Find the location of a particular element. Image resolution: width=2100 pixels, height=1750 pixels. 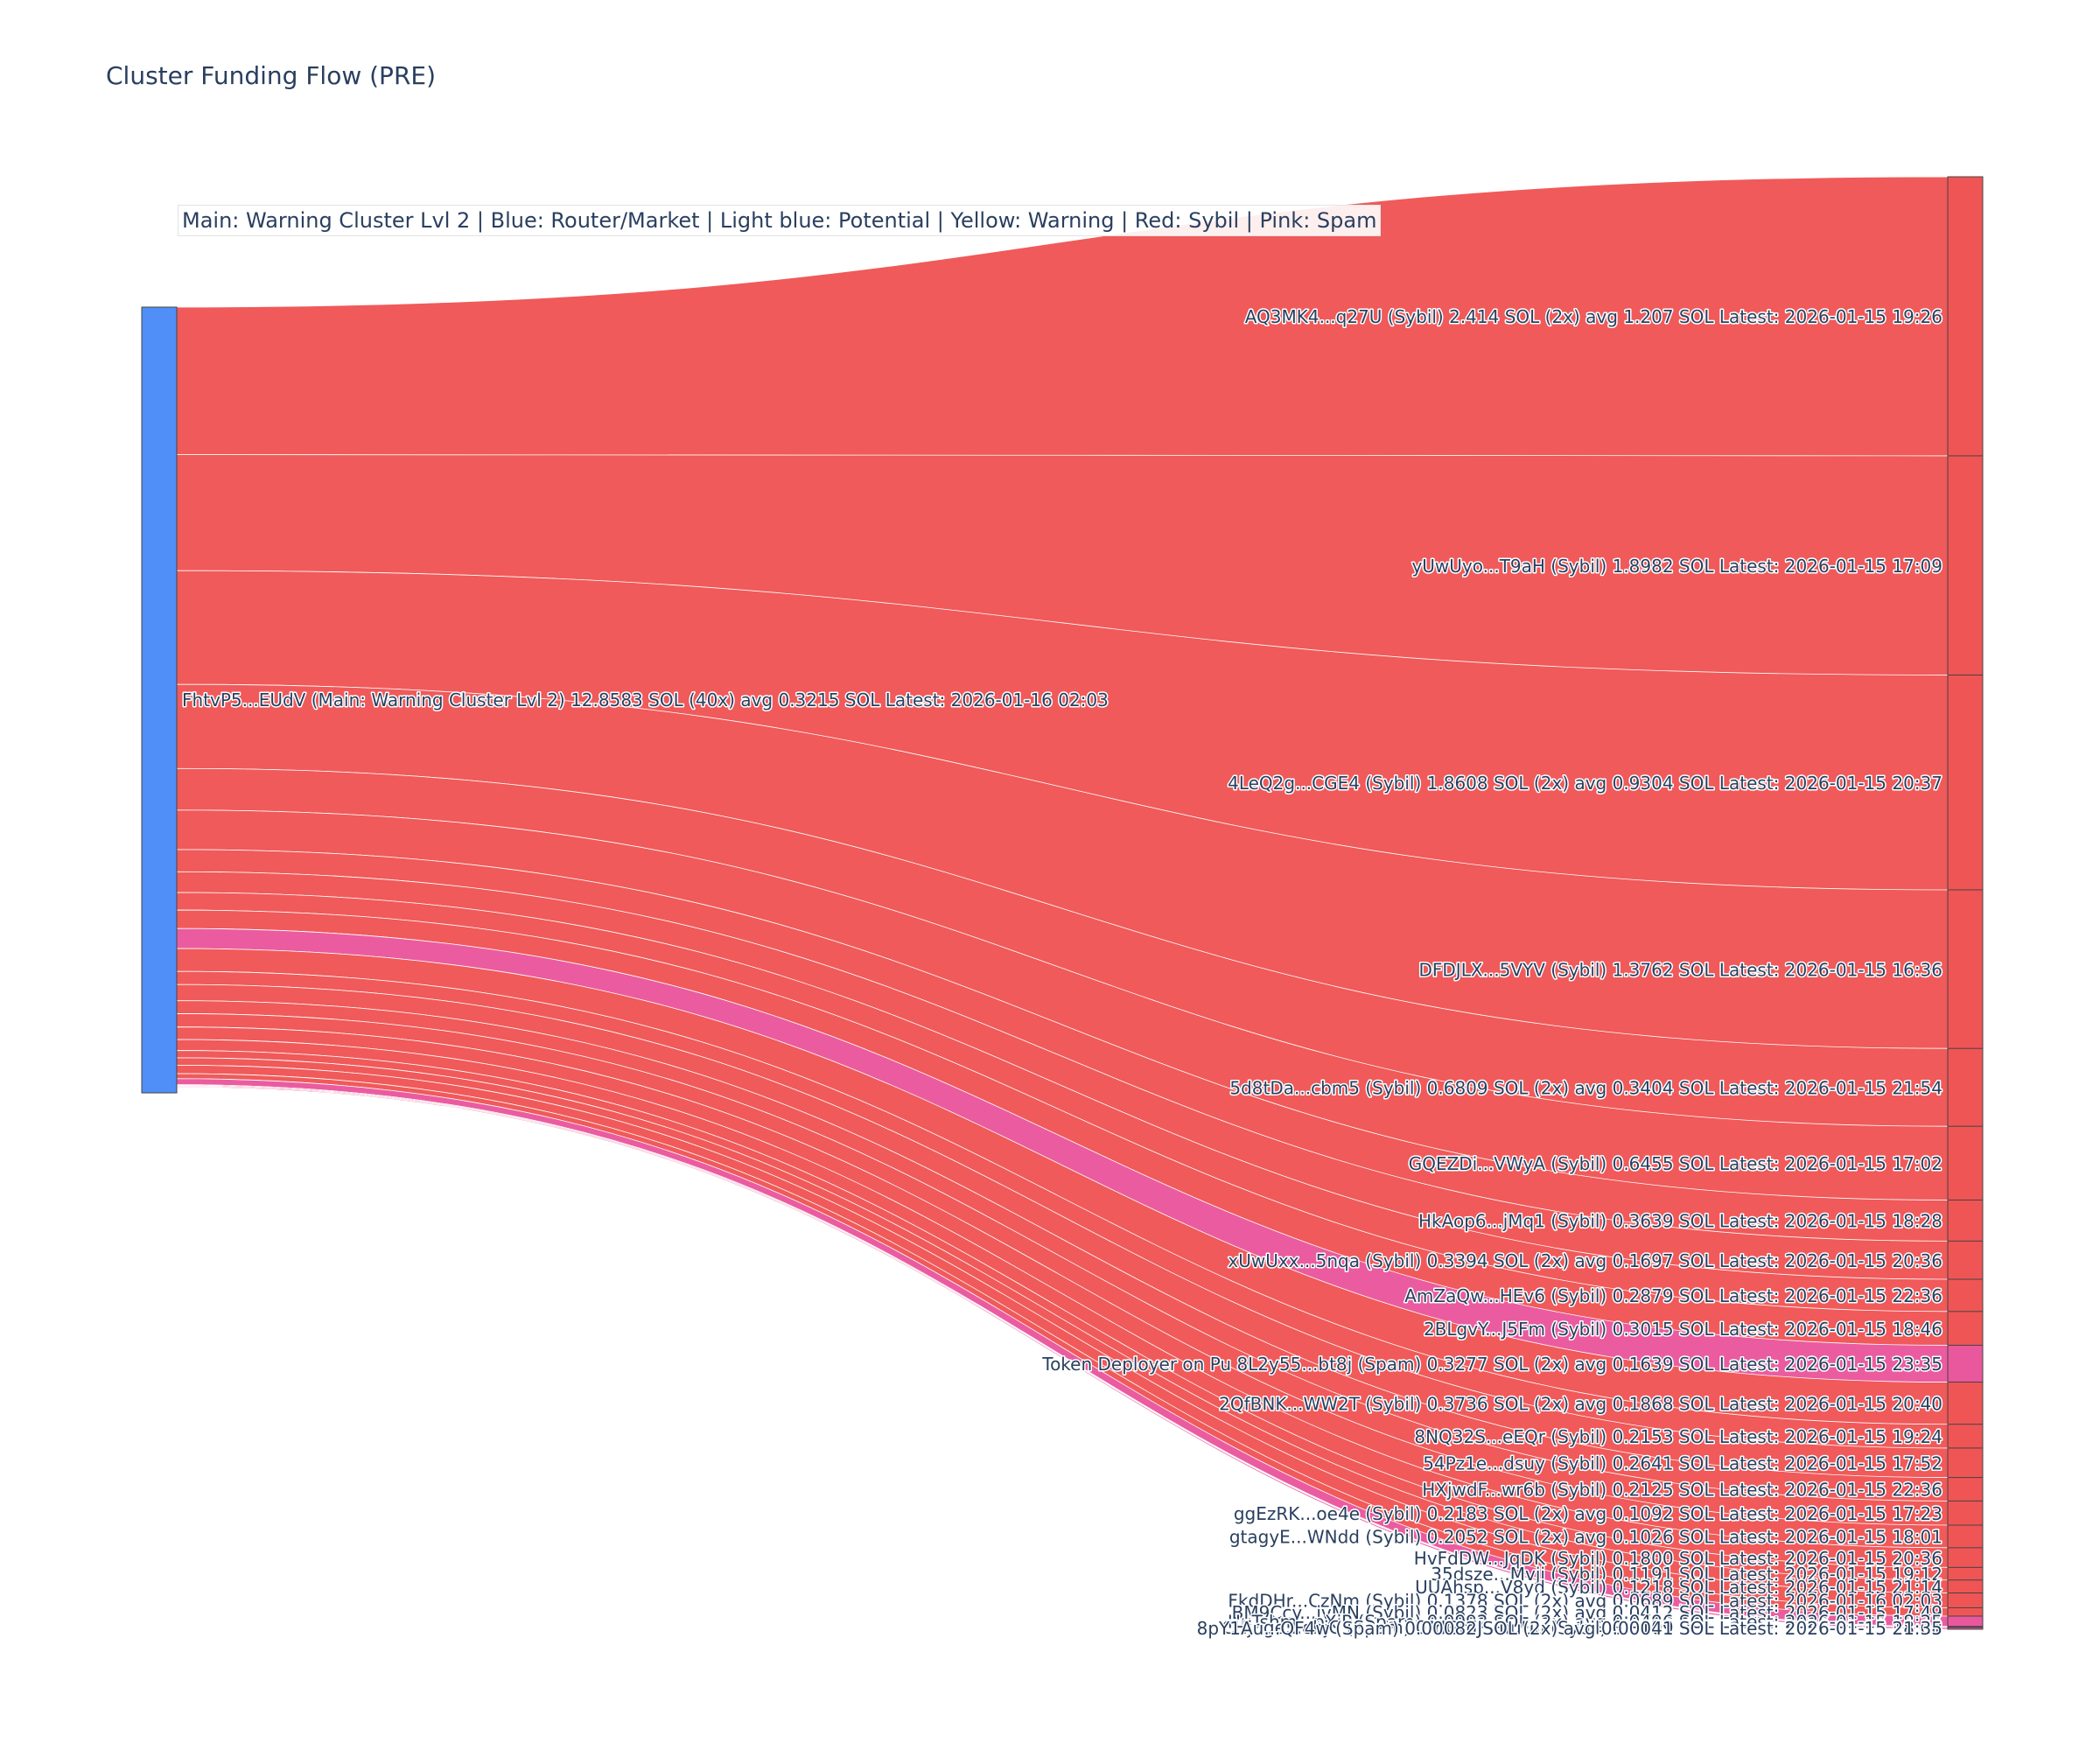

source-node is located at coordinates (159, 700).